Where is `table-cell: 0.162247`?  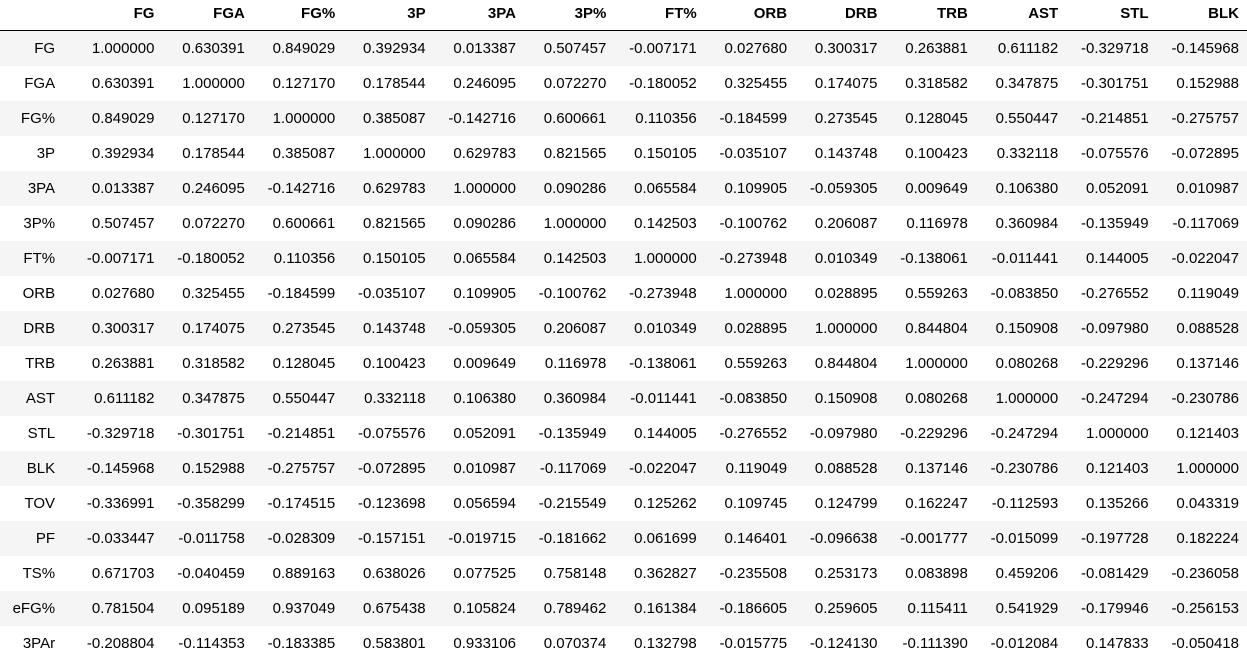 table-cell: 0.162247 is located at coordinates (936, 503).